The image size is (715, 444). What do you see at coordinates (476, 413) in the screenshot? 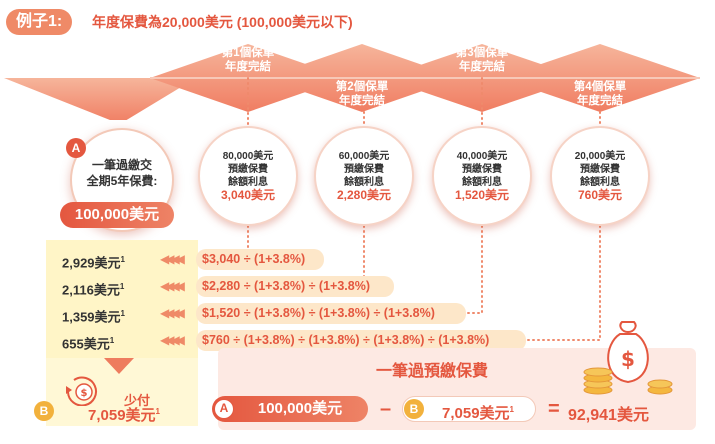
I see `equation-b-amount: 7,059美元` at bounding box center [476, 413].